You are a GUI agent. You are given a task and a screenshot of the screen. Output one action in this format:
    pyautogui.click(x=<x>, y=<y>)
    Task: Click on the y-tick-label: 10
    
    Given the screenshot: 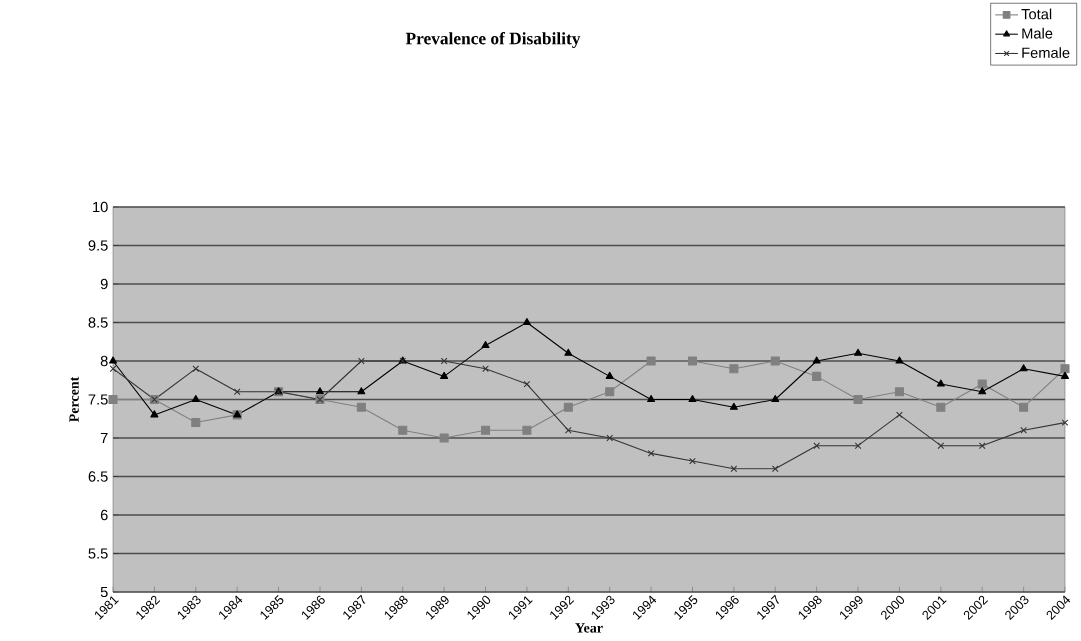 What is the action you would take?
    pyautogui.click(x=100, y=207)
    